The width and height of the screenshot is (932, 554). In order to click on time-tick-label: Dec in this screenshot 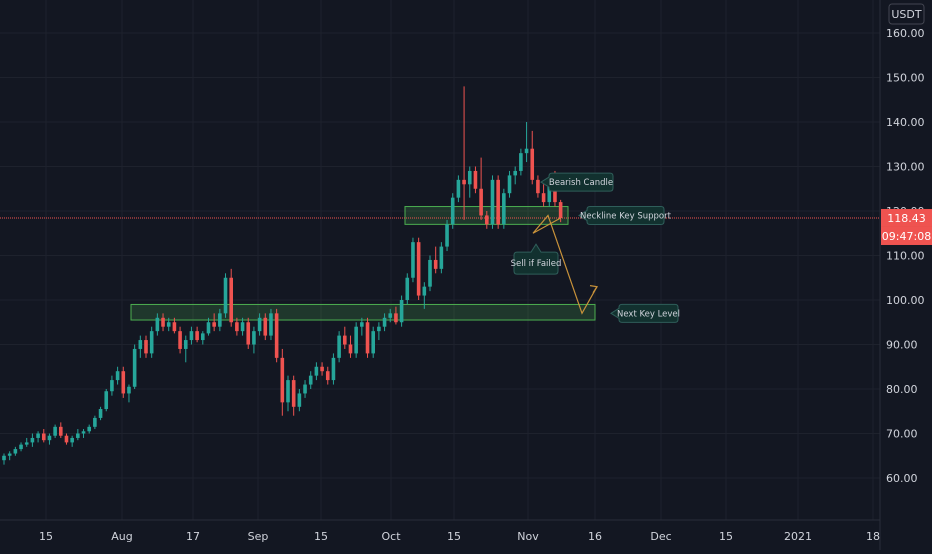, I will do `click(660, 536)`.